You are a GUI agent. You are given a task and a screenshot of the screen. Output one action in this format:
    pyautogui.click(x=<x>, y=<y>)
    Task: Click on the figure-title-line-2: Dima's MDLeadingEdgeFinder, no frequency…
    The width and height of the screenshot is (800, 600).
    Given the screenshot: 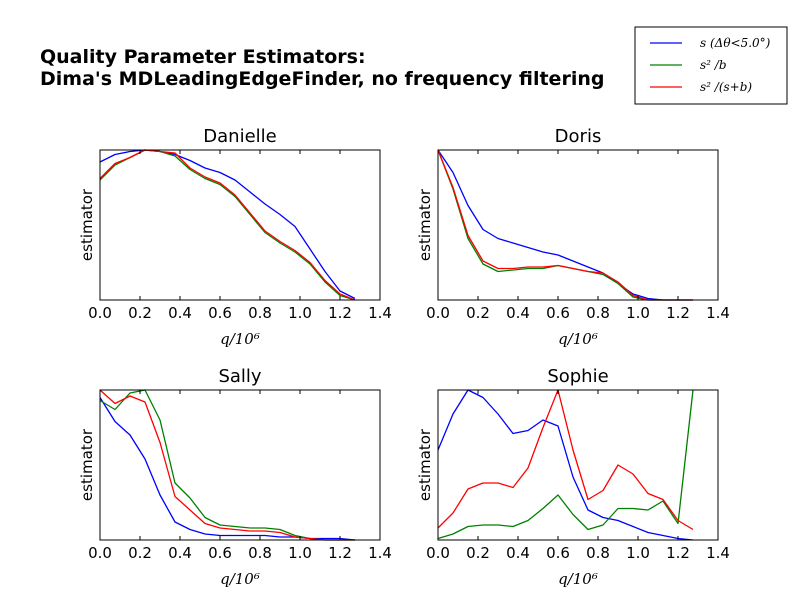 What is the action you would take?
    pyautogui.click(x=322, y=79)
    